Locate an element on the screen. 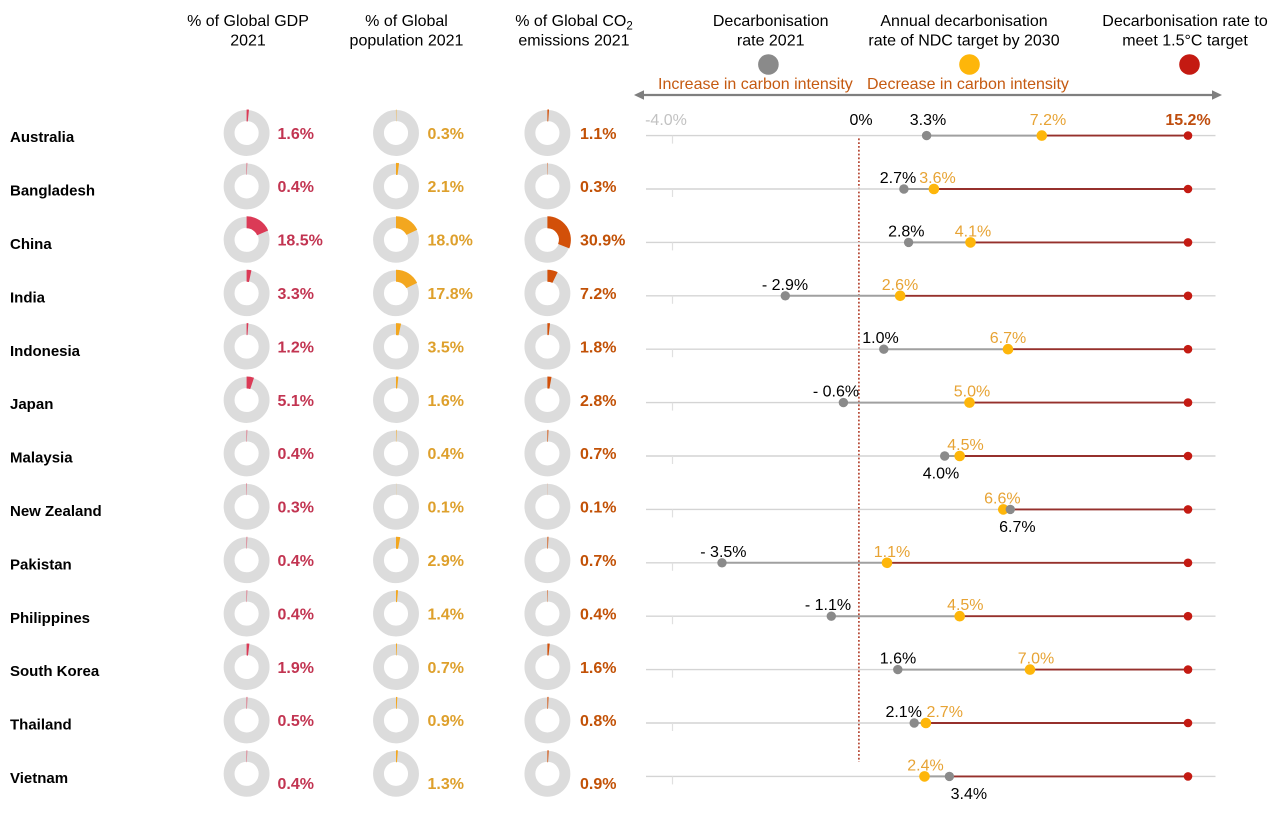 The width and height of the screenshot is (1280, 817). svg-text: South Korea is located at coordinates (55, 671).